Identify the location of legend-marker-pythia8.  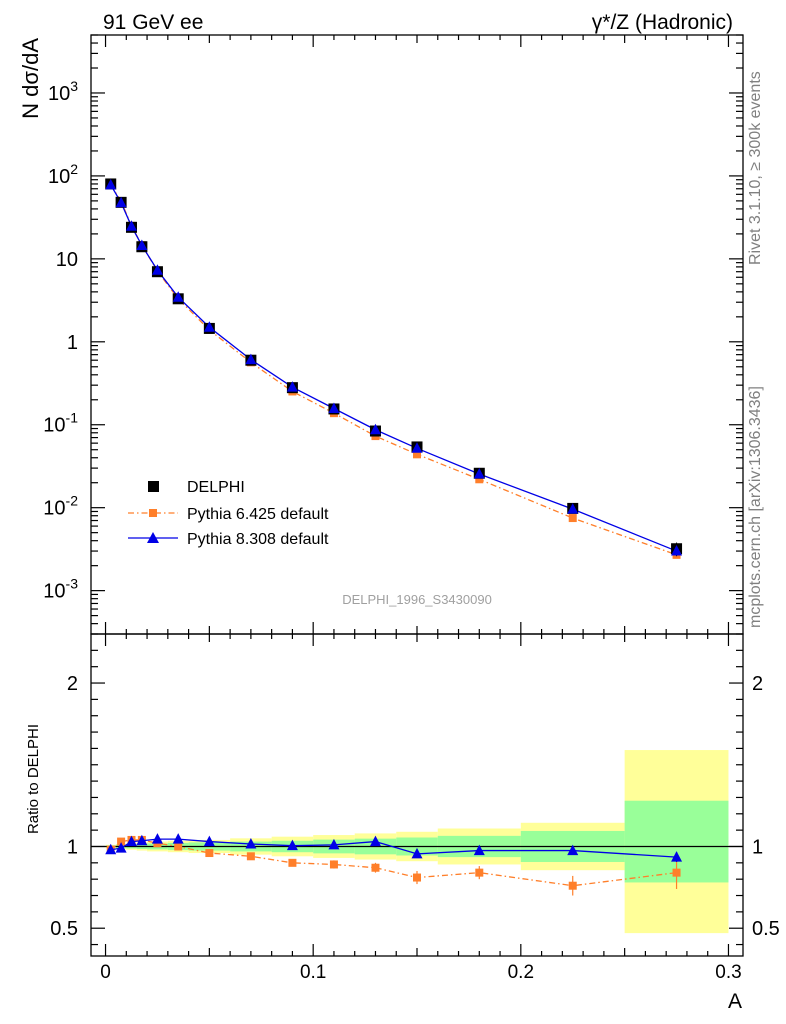
(153, 537).